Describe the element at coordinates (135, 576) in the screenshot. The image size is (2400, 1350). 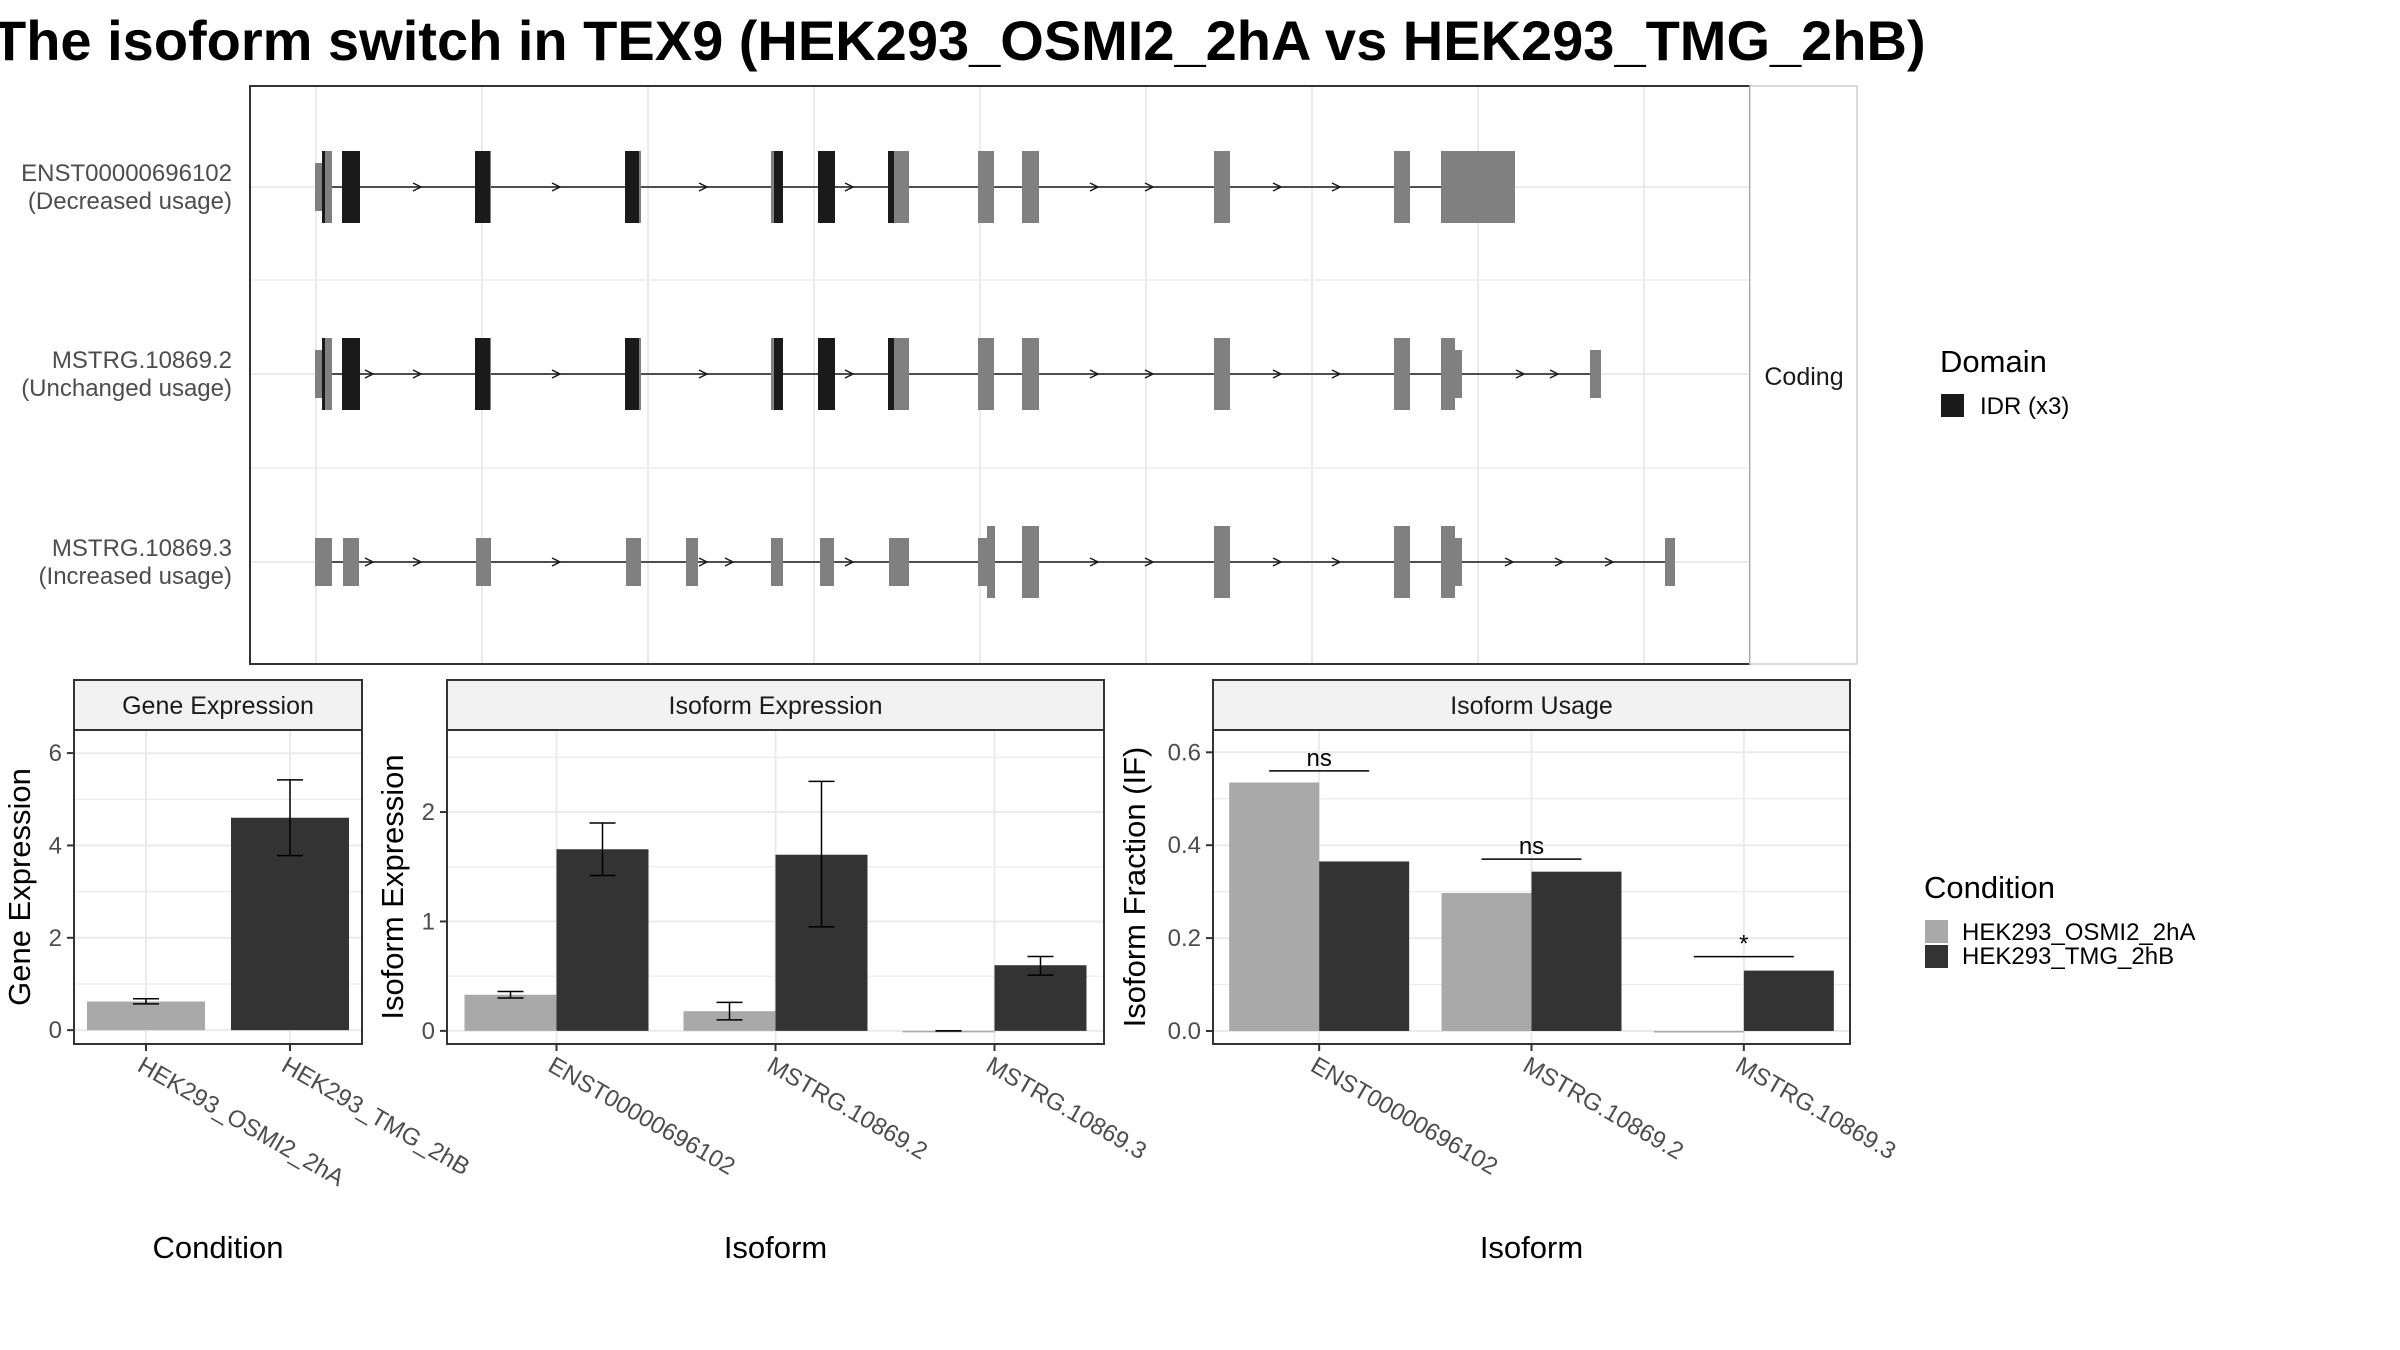
I see `transcript-usage-label-2: (Increased usage)` at that location.